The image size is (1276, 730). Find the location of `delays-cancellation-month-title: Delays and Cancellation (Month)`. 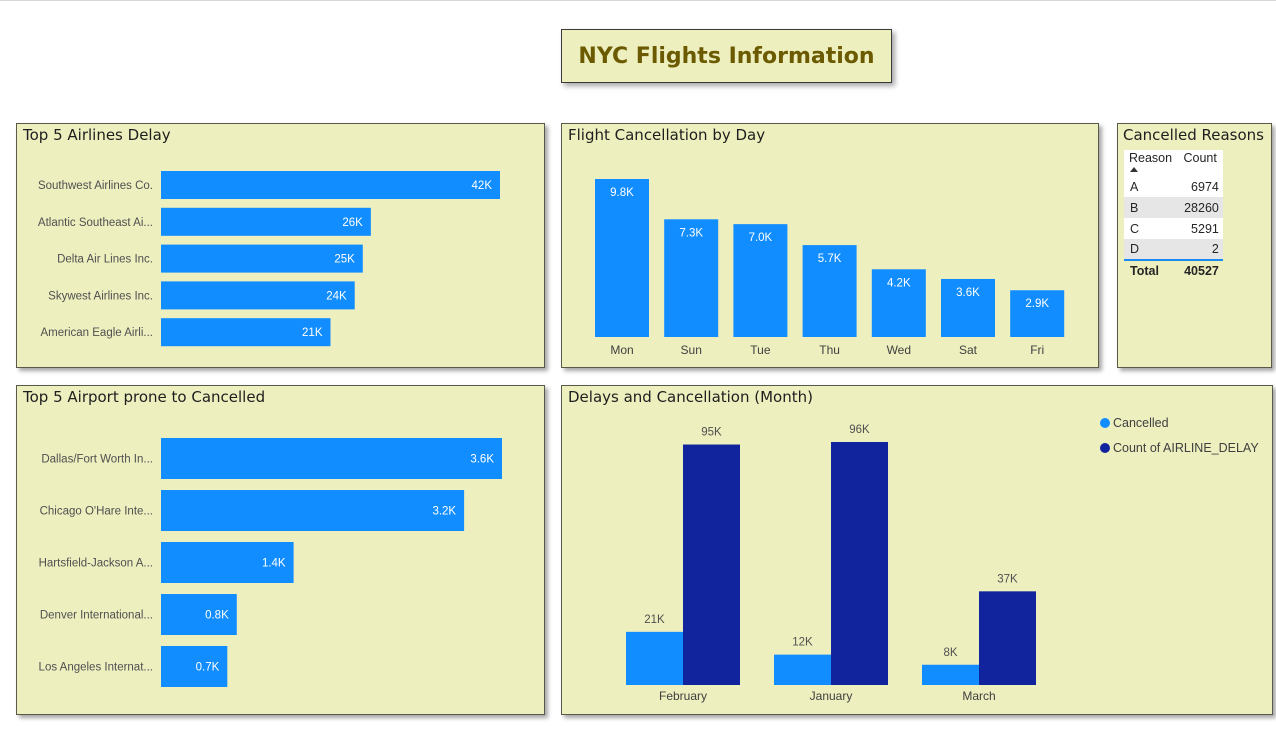

delays-cancellation-month-title: Delays and Cancellation (Month) is located at coordinates (690, 397).